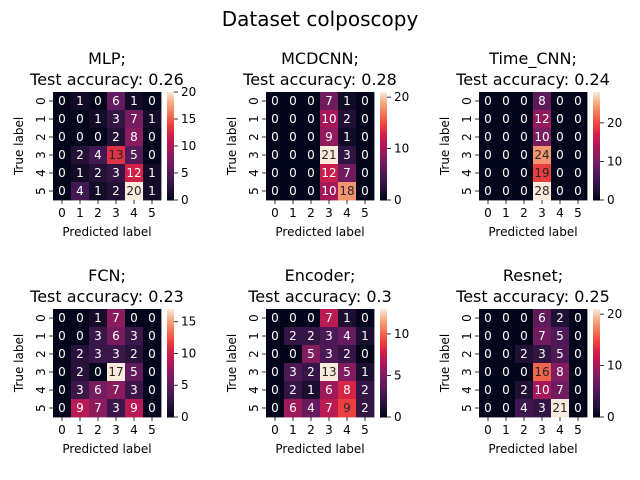 The height and width of the screenshot is (480, 640). What do you see at coordinates (41, 173) in the screenshot?
I see `y-tick-label: 4` at bounding box center [41, 173].